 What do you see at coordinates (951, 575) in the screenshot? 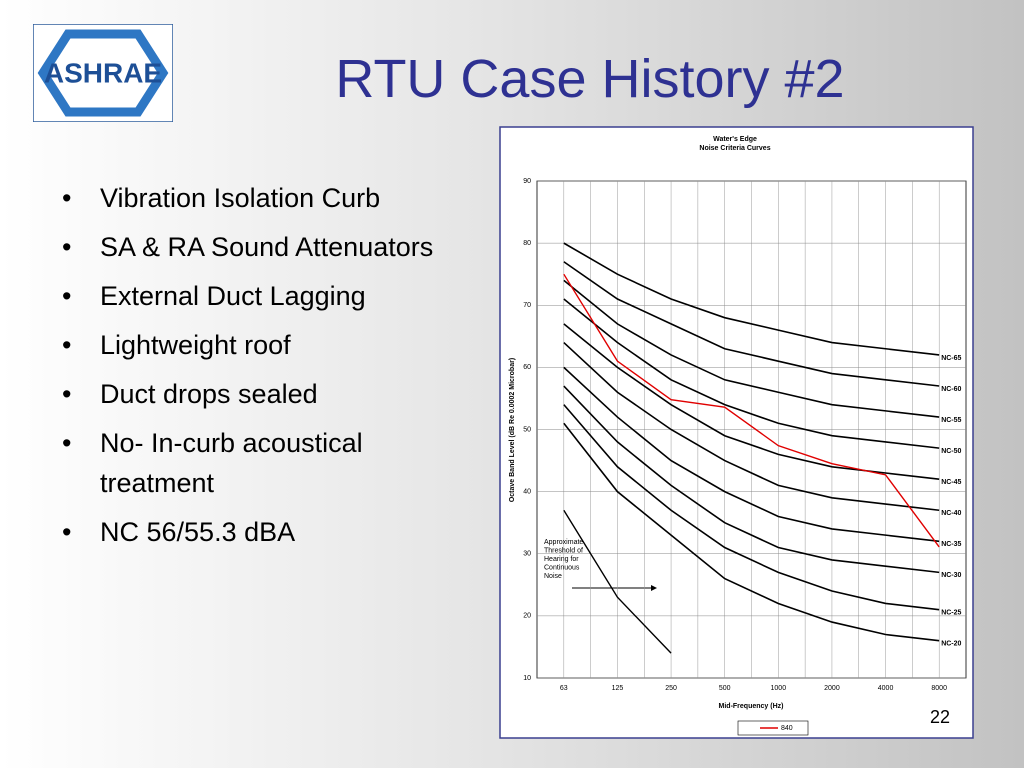
I see `curve-label: NC-30` at bounding box center [951, 575].